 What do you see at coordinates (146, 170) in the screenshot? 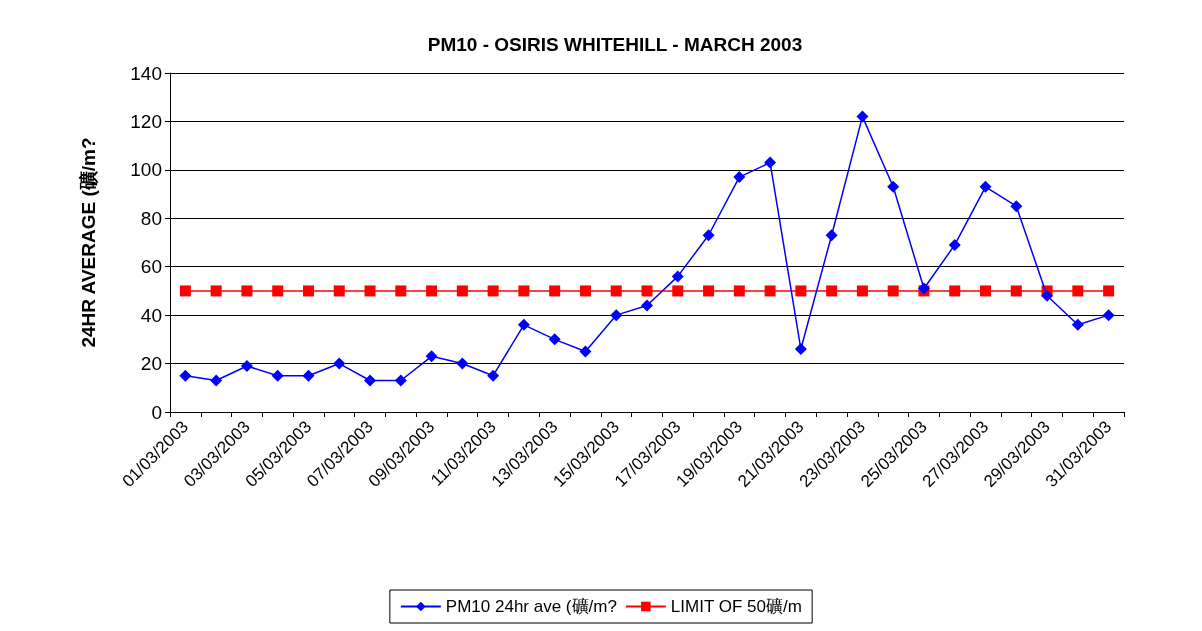
I see `y-tick-label: 100` at bounding box center [146, 170].